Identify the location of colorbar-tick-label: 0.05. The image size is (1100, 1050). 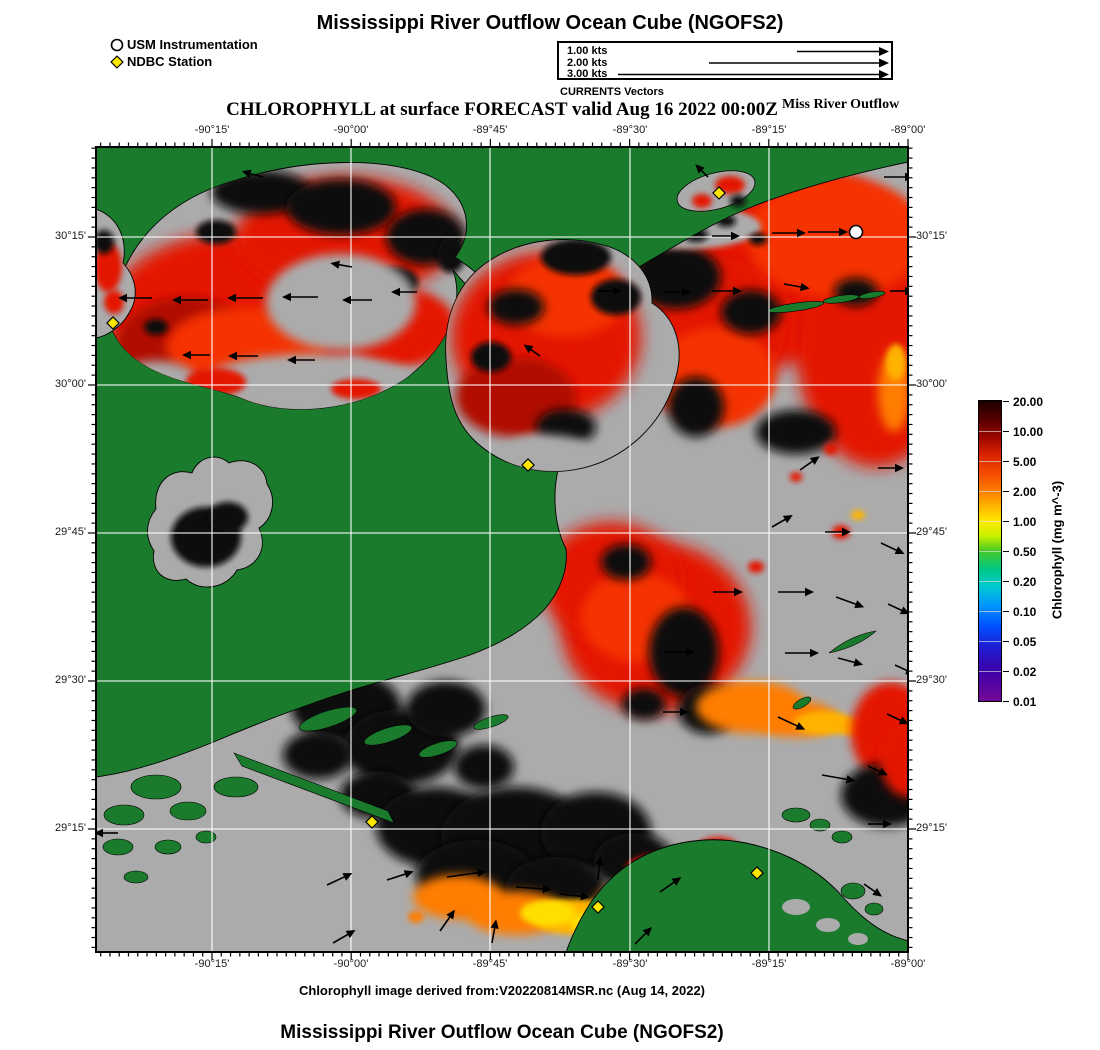
(1025, 641).